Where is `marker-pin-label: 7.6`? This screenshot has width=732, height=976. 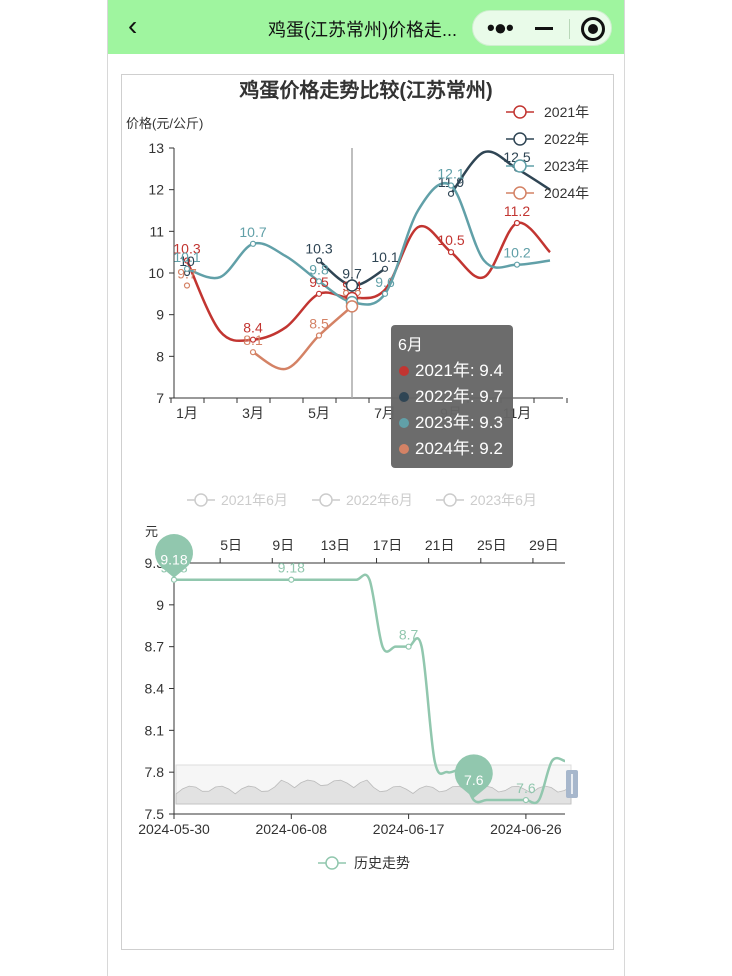
marker-pin-label: 7.6 is located at coordinates (474, 780).